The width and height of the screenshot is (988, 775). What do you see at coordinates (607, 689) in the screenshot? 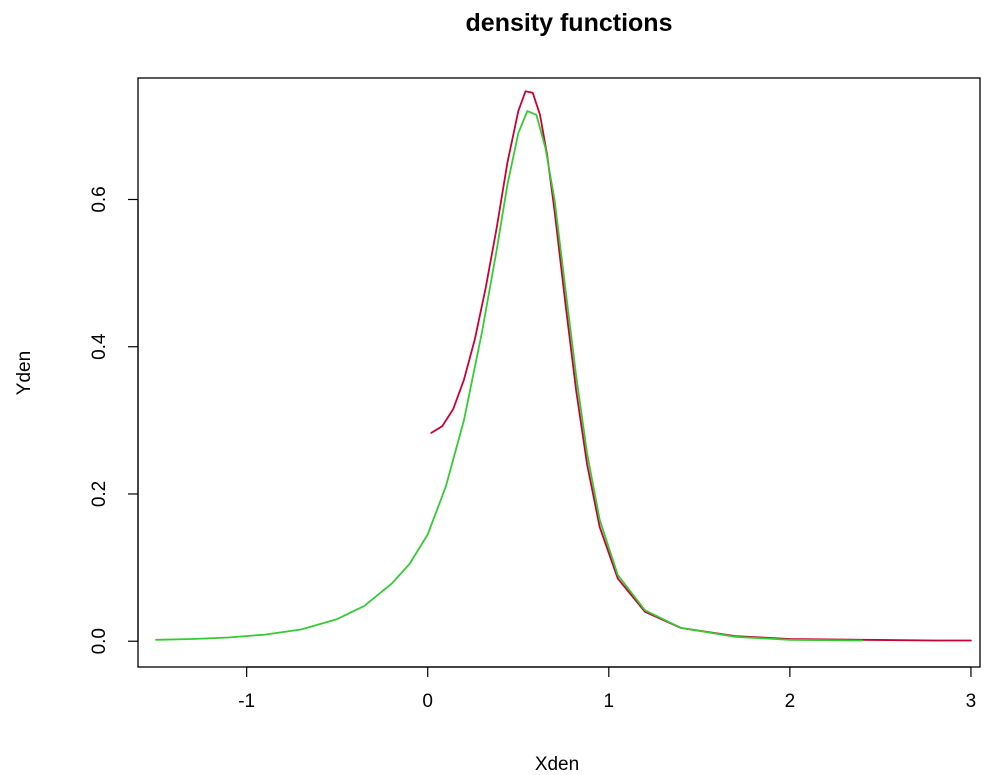
I see `x-axis: -1 0 1 2 3` at bounding box center [607, 689].